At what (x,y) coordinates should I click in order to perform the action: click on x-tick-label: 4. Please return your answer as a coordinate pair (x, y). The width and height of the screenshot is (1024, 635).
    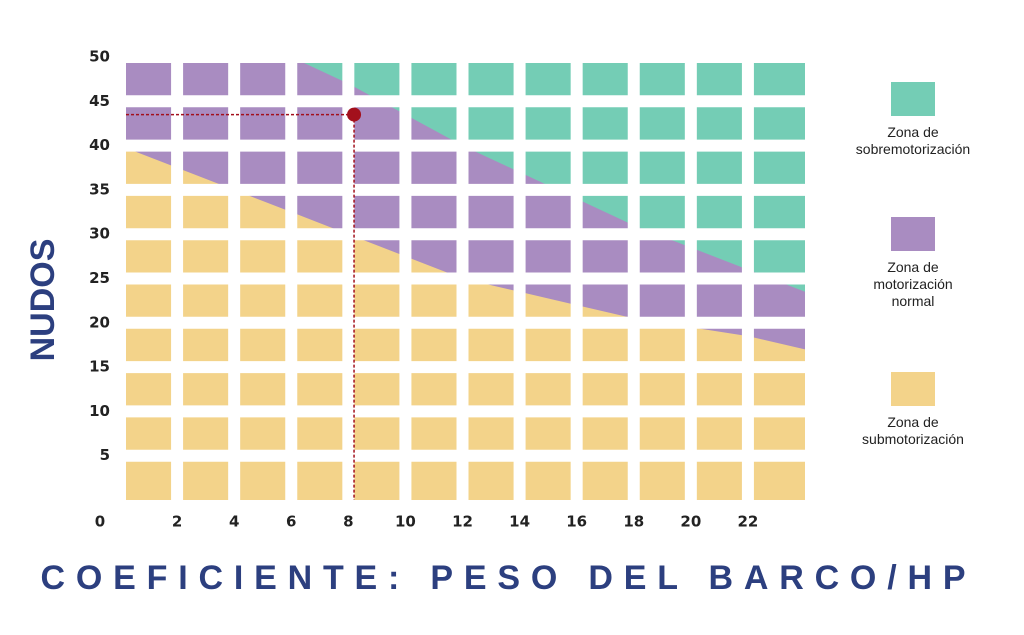
    Looking at the image, I should click on (234, 522).